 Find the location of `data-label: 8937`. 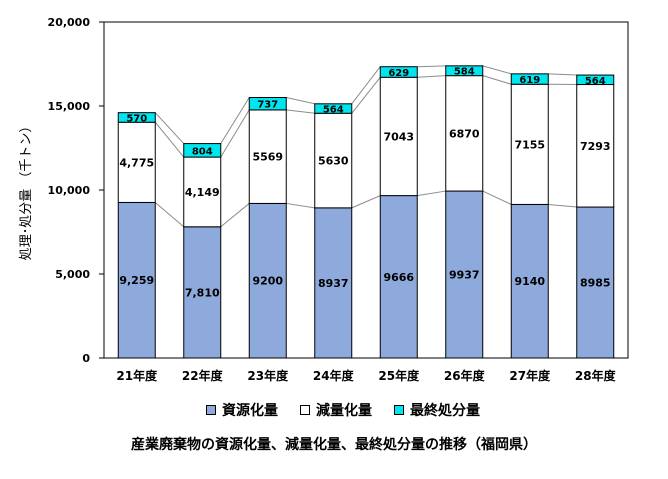

data-label: 8937 is located at coordinates (333, 283).